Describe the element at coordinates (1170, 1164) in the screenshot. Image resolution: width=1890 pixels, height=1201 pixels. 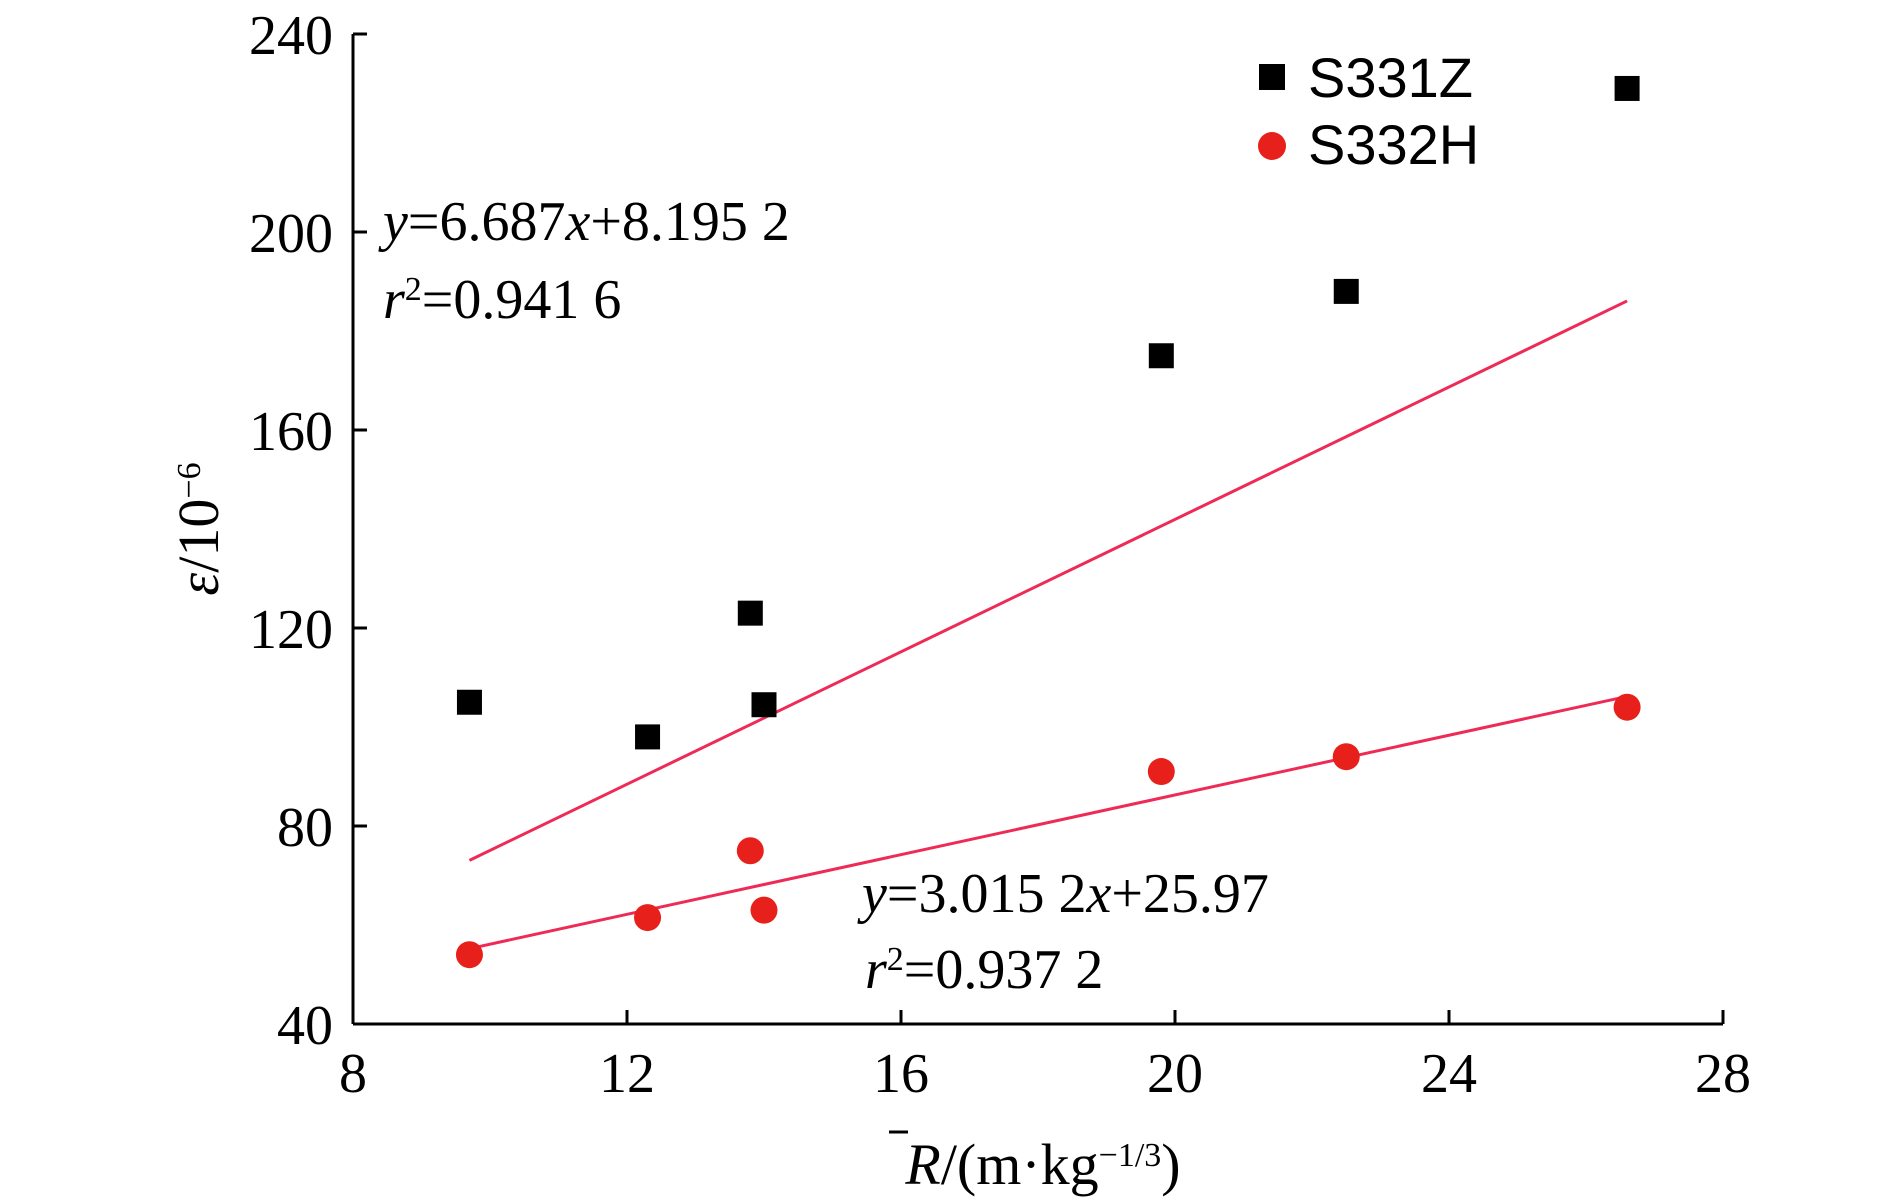
I see `x-axis-unit-suffix: )` at that location.